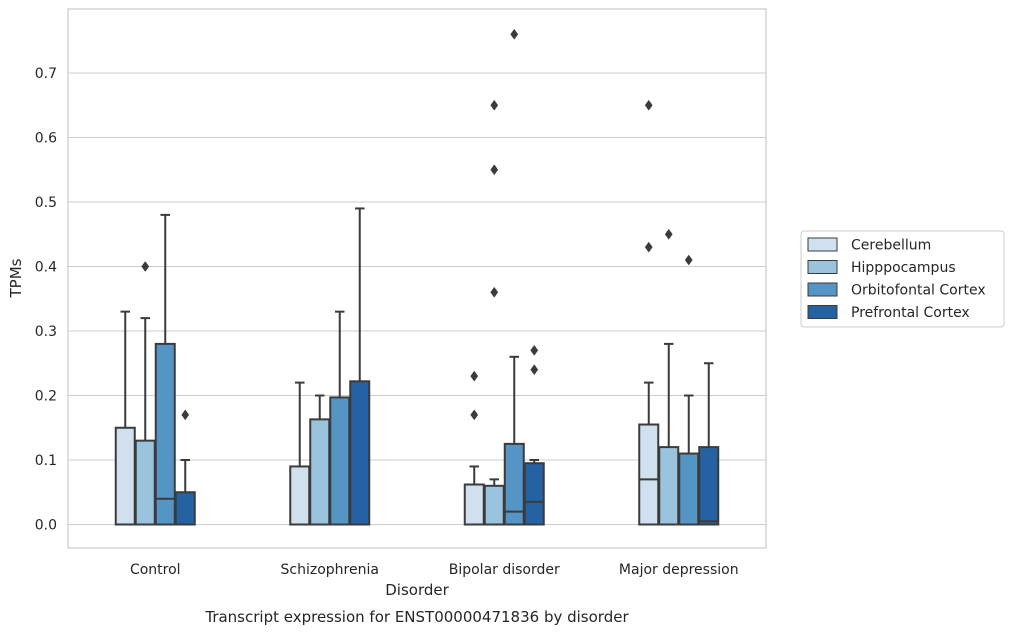  Describe the element at coordinates (155, 570) in the screenshot. I see `x-tick-label: Control` at that location.